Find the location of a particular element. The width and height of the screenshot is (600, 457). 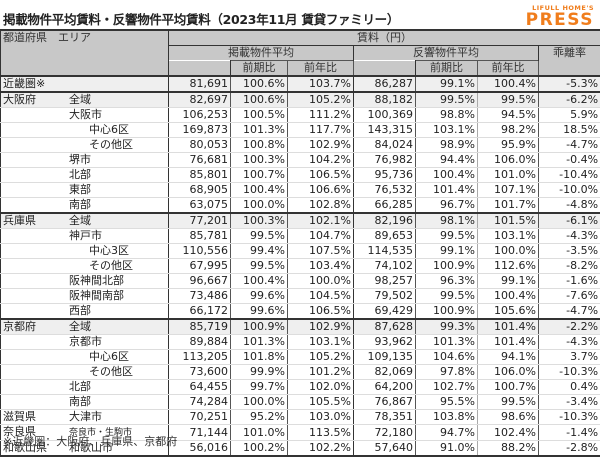

response-yoy: 103.1% is located at coordinates (508, 236).